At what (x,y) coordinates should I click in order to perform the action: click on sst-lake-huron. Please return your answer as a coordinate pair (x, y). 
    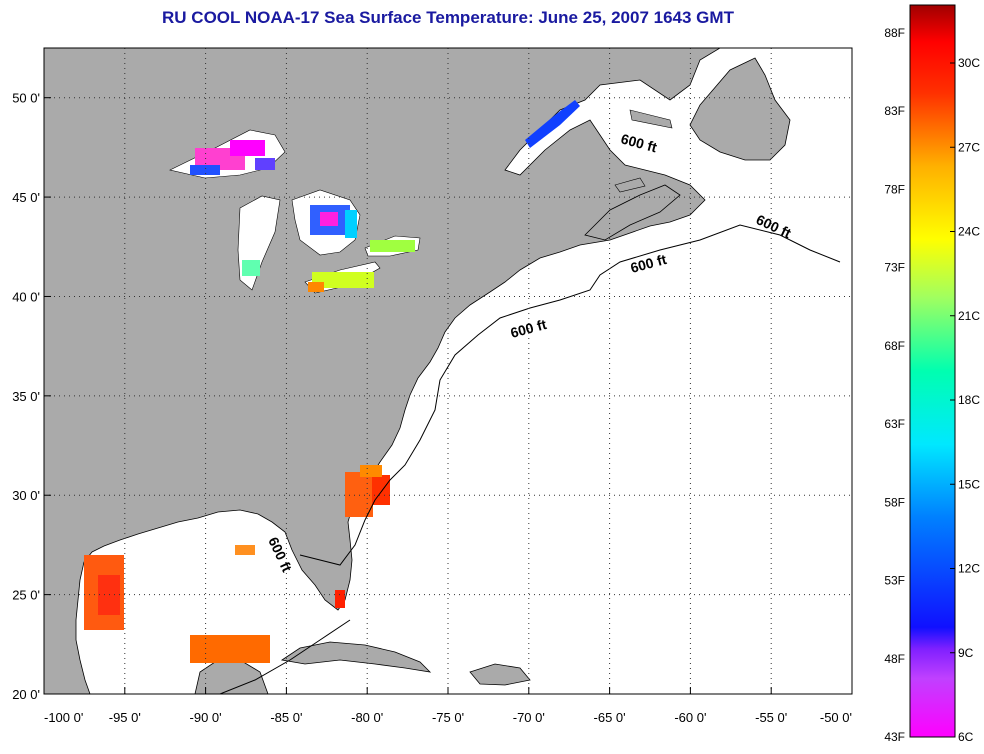
    Looking at the image, I should click on (333, 221).